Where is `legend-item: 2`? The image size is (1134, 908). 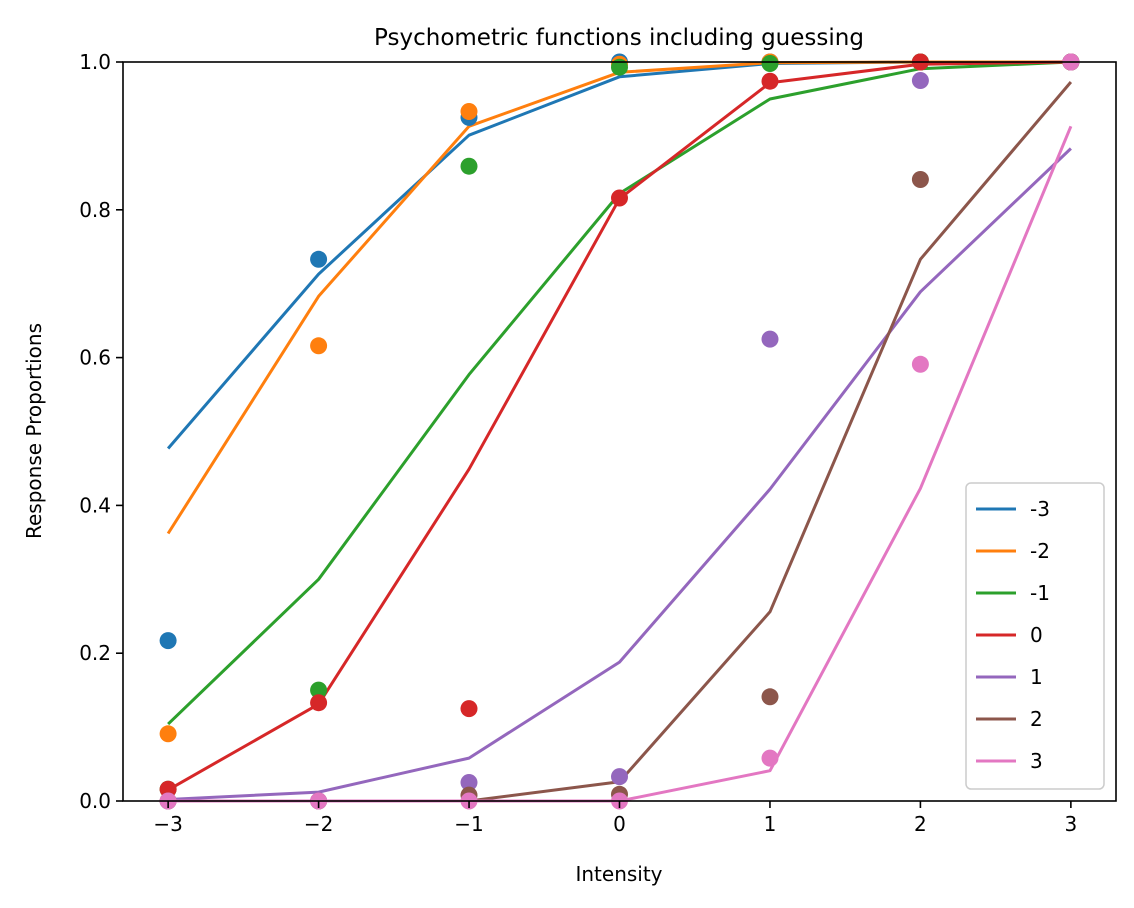 legend-item: 2 is located at coordinates (1009, 719).